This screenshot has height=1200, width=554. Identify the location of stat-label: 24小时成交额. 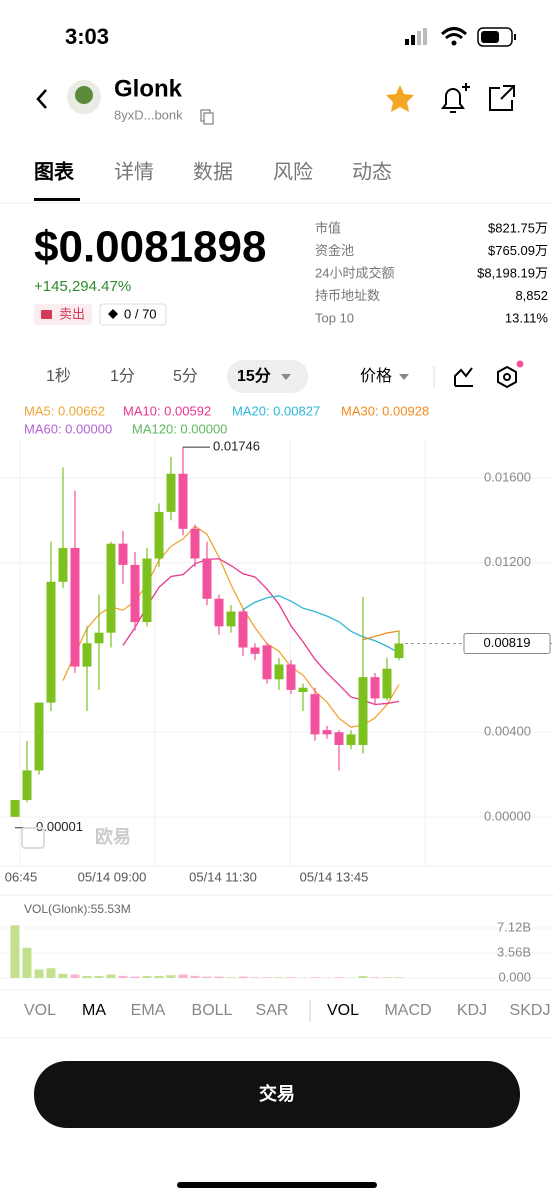
(354, 272).